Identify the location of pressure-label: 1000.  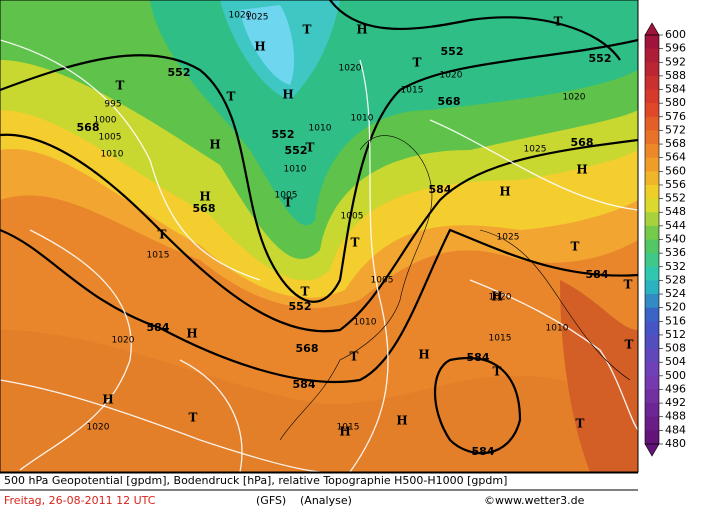
(105, 121).